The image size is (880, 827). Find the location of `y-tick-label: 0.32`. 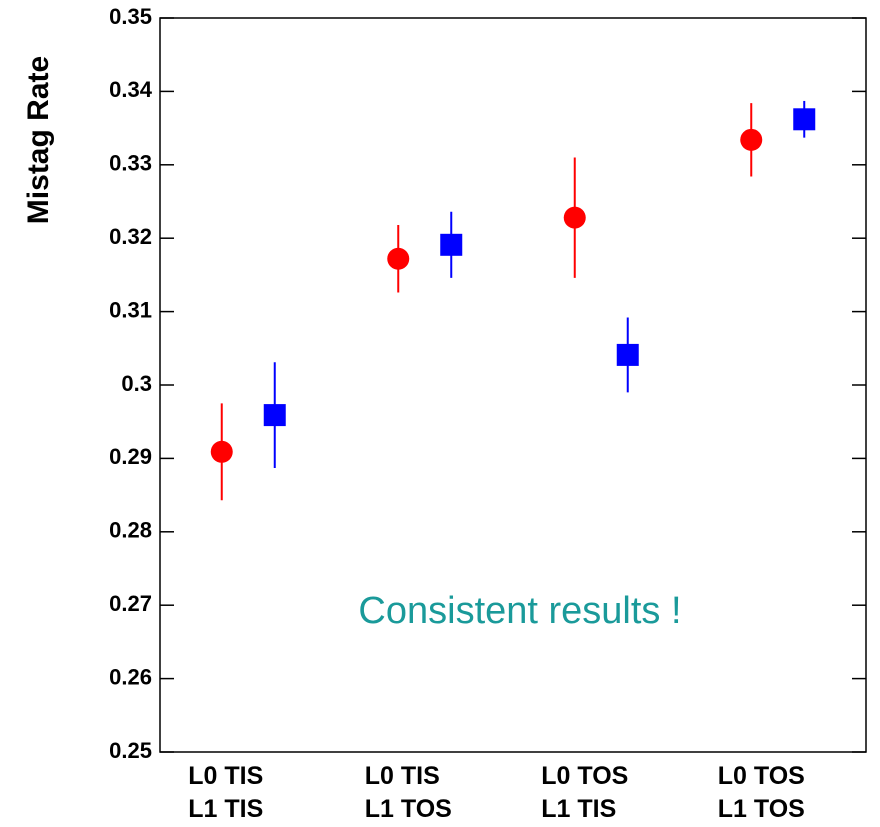

y-tick-label: 0.32 is located at coordinates (130, 236).